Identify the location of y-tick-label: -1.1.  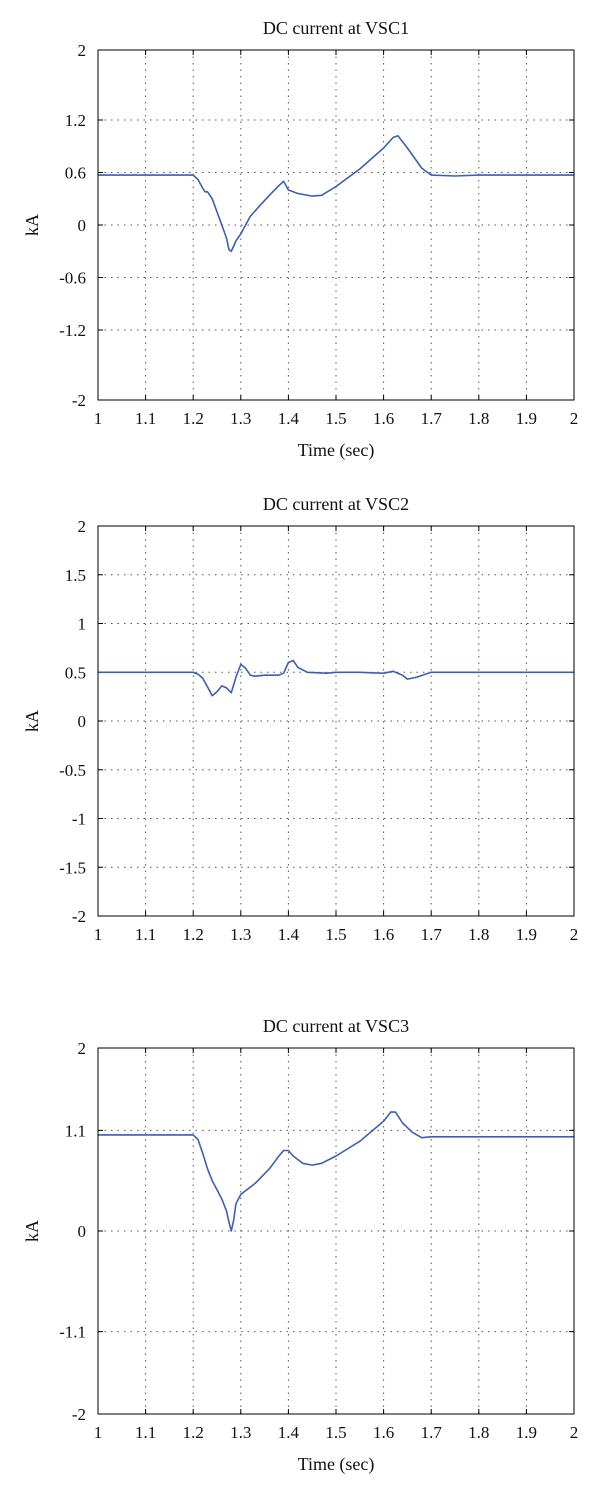
(72, 1332).